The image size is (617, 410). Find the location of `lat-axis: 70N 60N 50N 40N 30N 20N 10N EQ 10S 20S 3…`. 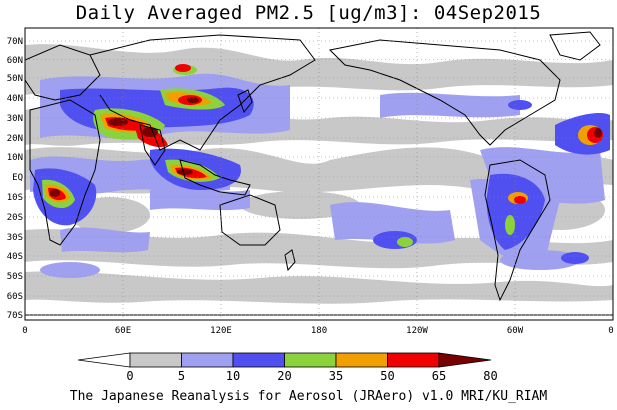

lat-axis: 70N 60N 50N 40N 30N 20N 10N EQ 10S 20S 3… is located at coordinates (15, 179).